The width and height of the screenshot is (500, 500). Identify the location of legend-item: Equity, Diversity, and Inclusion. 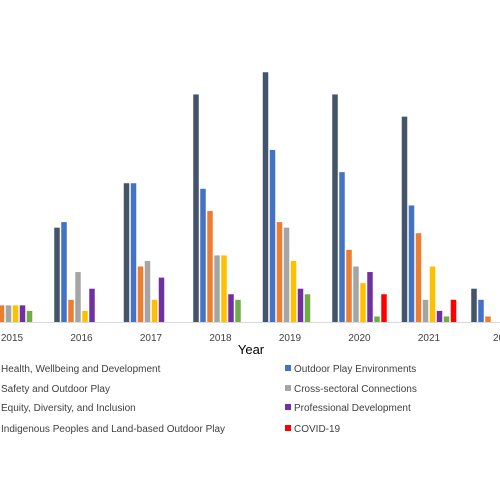
(68, 408).